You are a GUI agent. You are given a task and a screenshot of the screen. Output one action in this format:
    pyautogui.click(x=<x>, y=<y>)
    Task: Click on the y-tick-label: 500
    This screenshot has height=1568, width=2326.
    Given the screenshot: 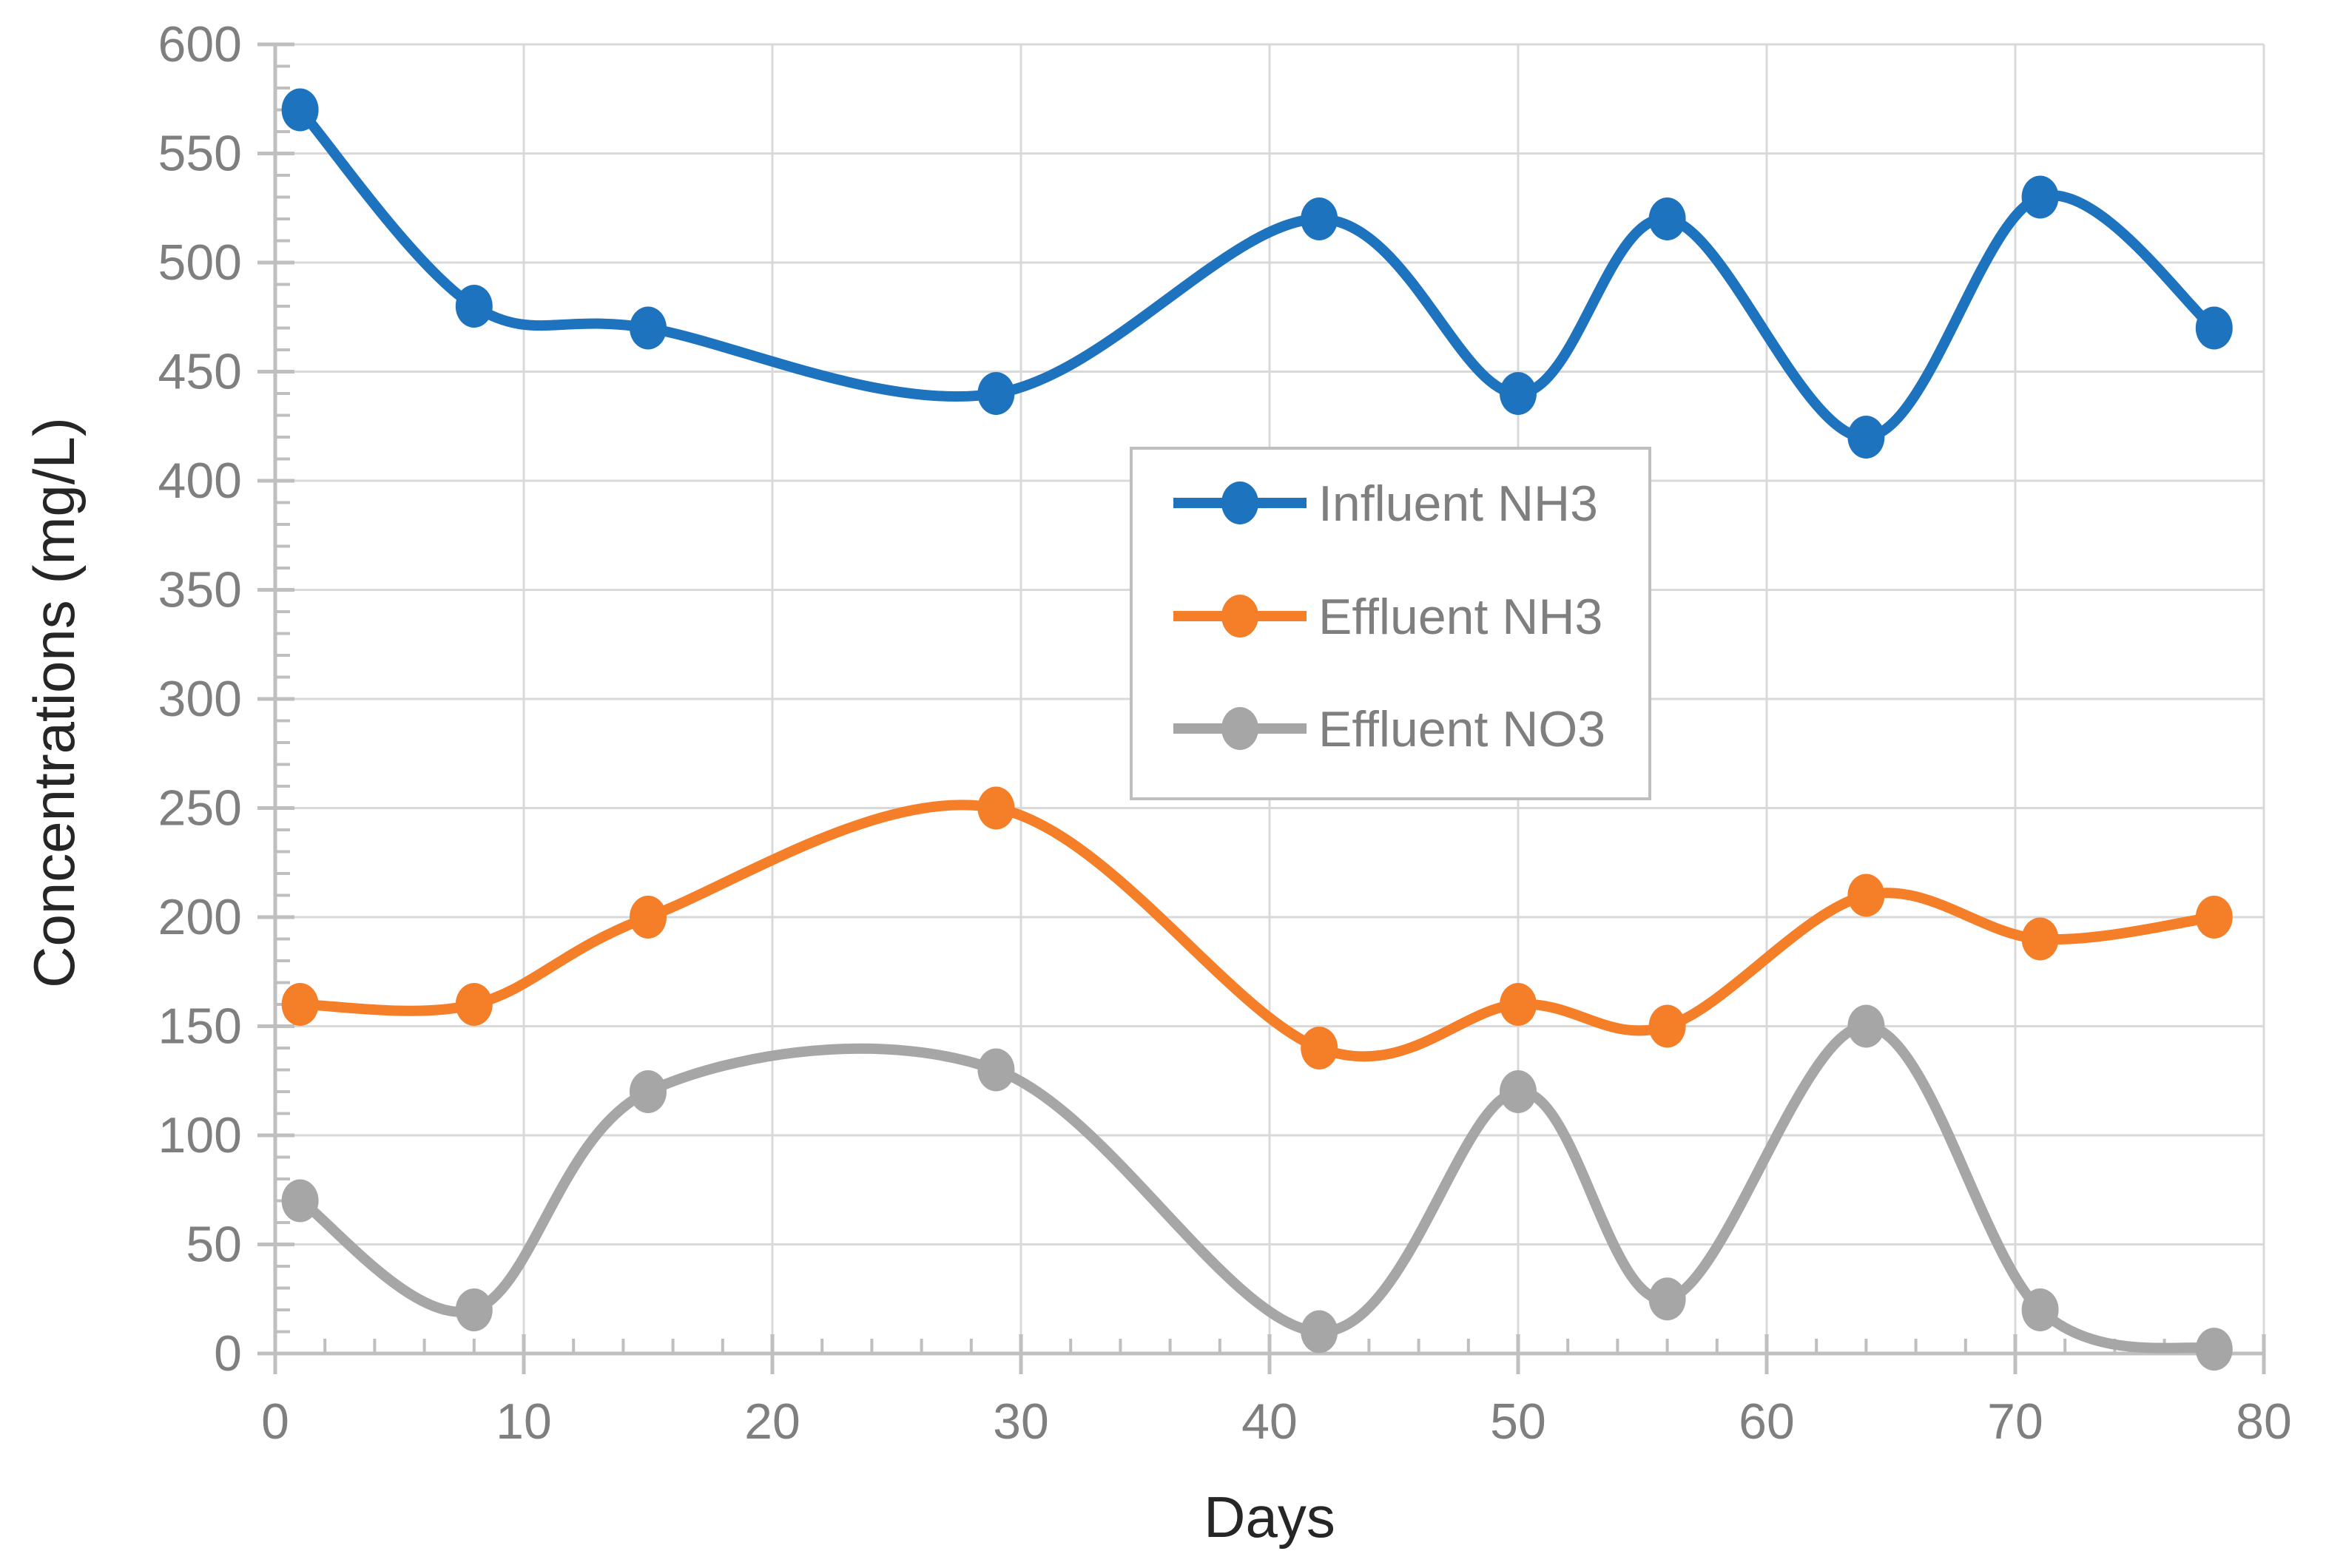 What is the action you would take?
    pyautogui.click(x=200, y=262)
    